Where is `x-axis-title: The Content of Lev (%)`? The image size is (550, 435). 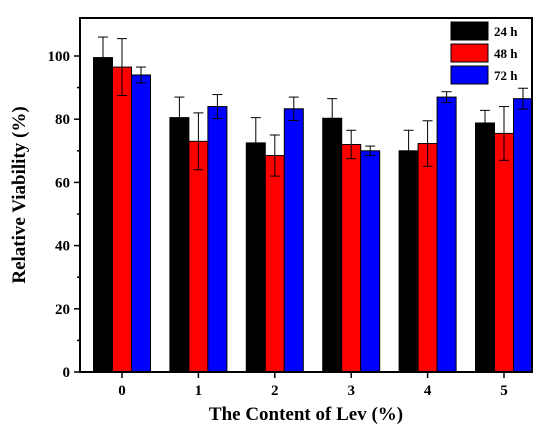
x-axis-title: The Content of Lev (%) is located at coordinates (306, 414).